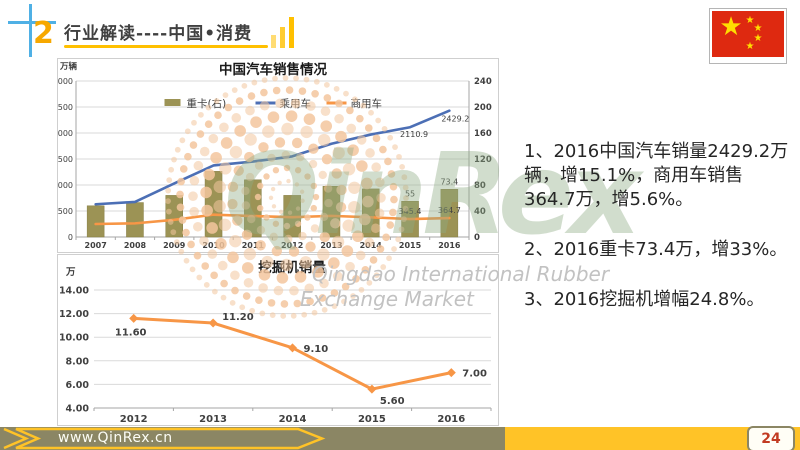  I want to click on footer-left-band: www.QinRex.cn, so click(252, 438).